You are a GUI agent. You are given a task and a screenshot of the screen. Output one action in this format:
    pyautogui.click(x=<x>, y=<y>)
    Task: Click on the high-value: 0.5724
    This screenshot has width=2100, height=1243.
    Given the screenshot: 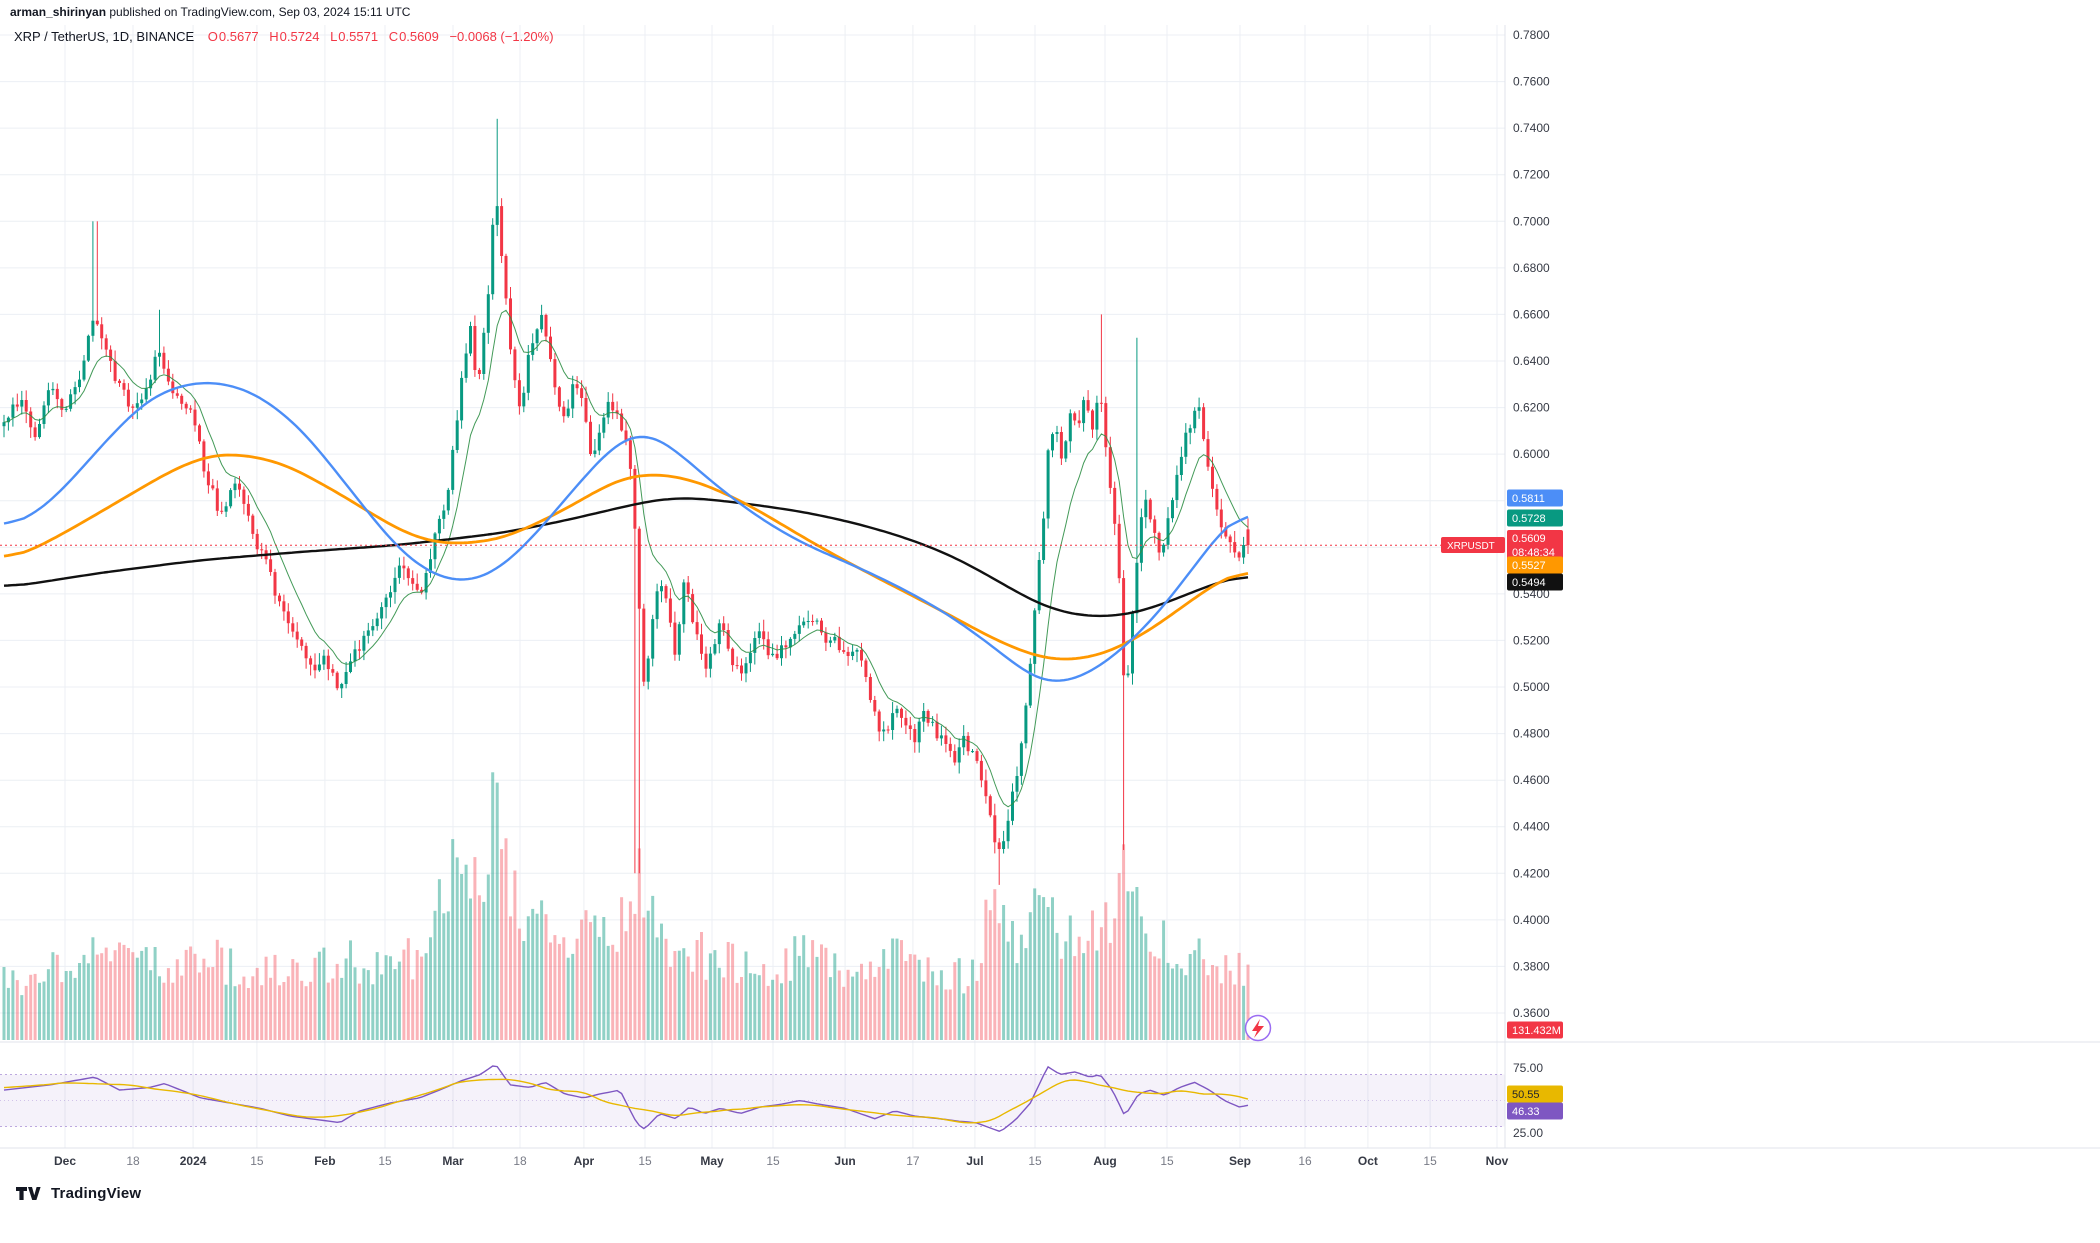 What is the action you would take?
    pyautogui.click(x=299, y=36)
    